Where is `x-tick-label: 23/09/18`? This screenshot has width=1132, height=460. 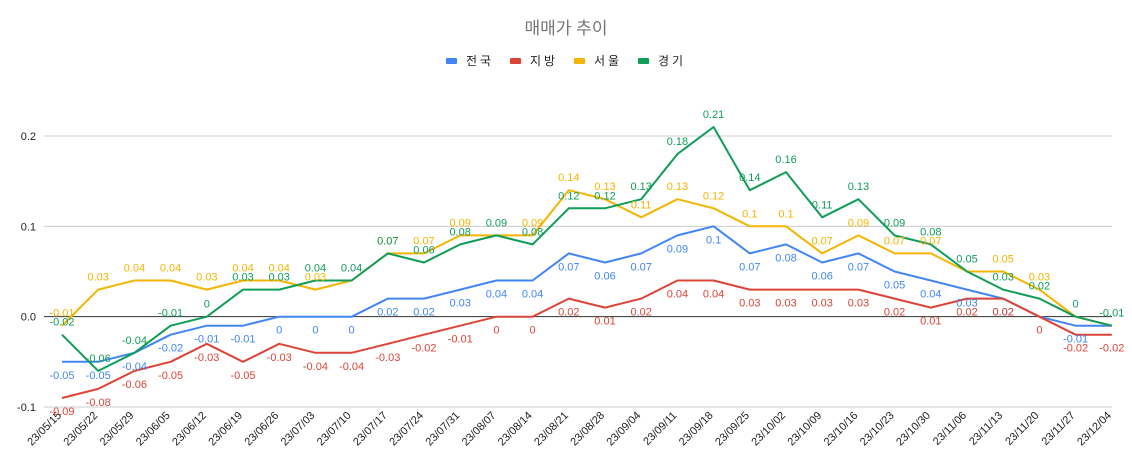 x-tick-label: 23/09/18 is located at coordinates (696, 429).